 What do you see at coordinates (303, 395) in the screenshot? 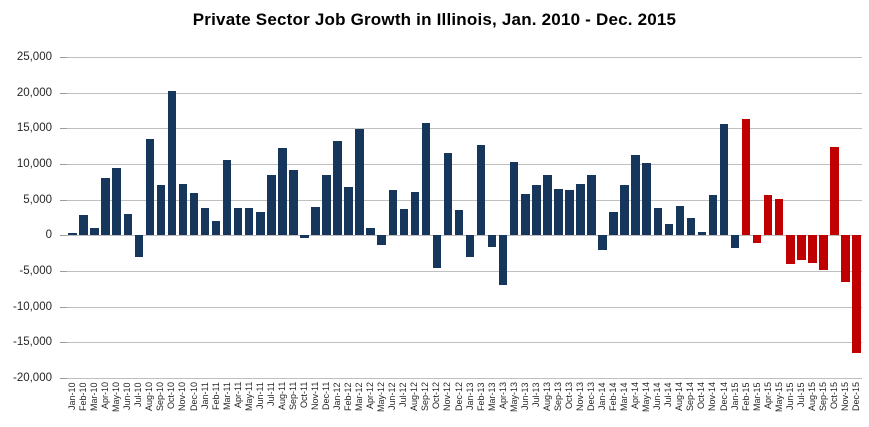
I see `x-axis-label-Oct-11: Oct-11` at bounding box center [303, 395].